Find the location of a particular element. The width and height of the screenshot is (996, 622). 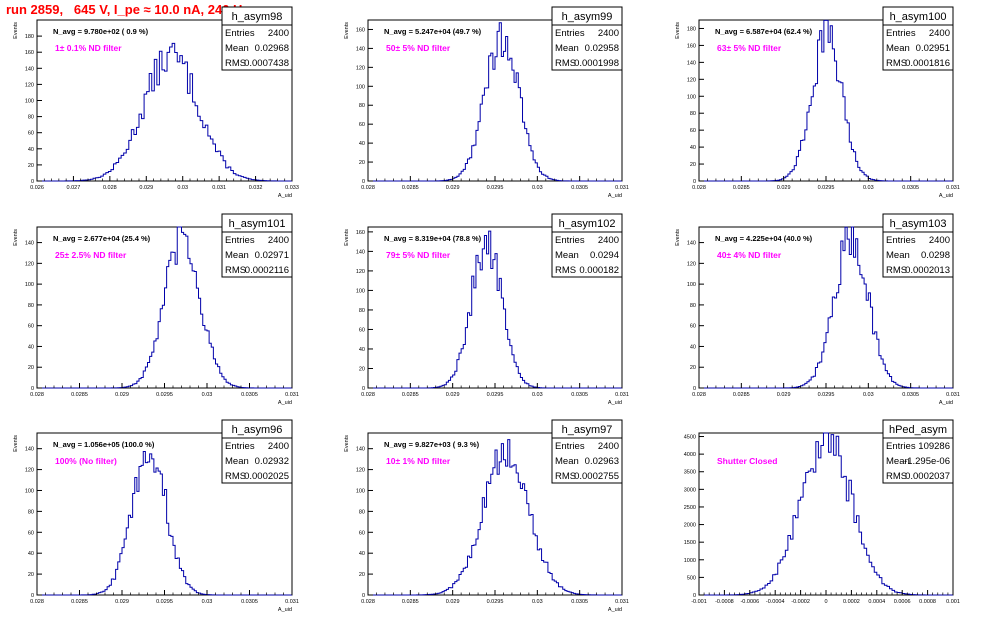

filter-annotation: Shutter Closed is located at coordinates (747, 461).